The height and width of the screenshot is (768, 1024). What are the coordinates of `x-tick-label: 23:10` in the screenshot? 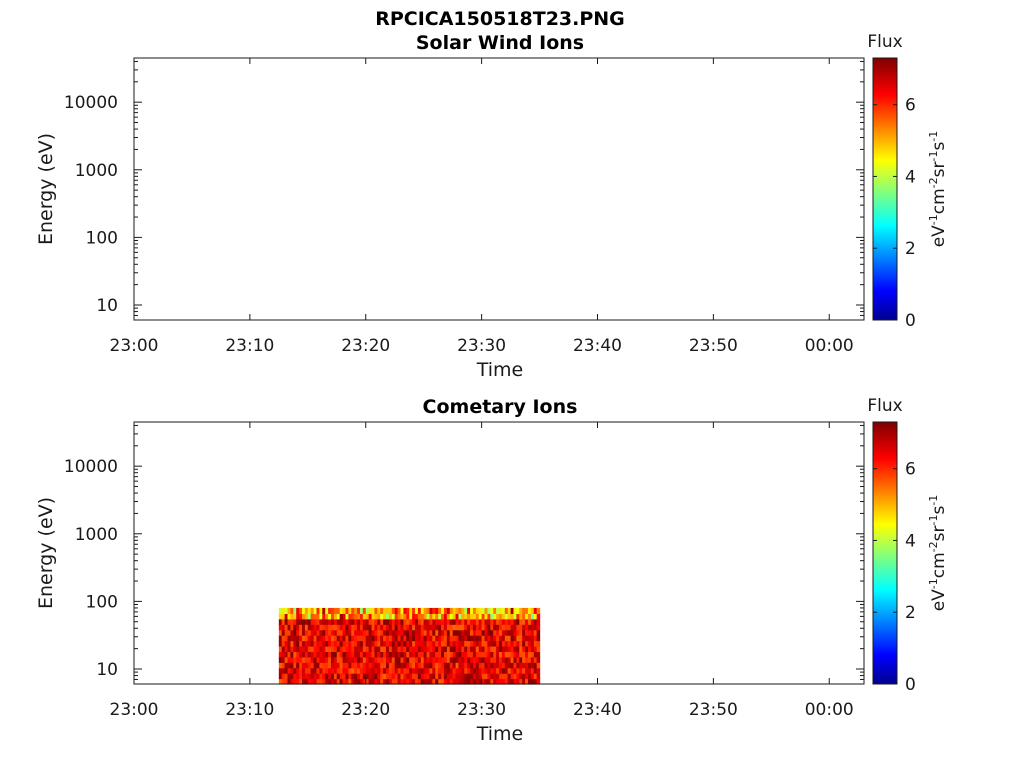 It's located at (249, 346).